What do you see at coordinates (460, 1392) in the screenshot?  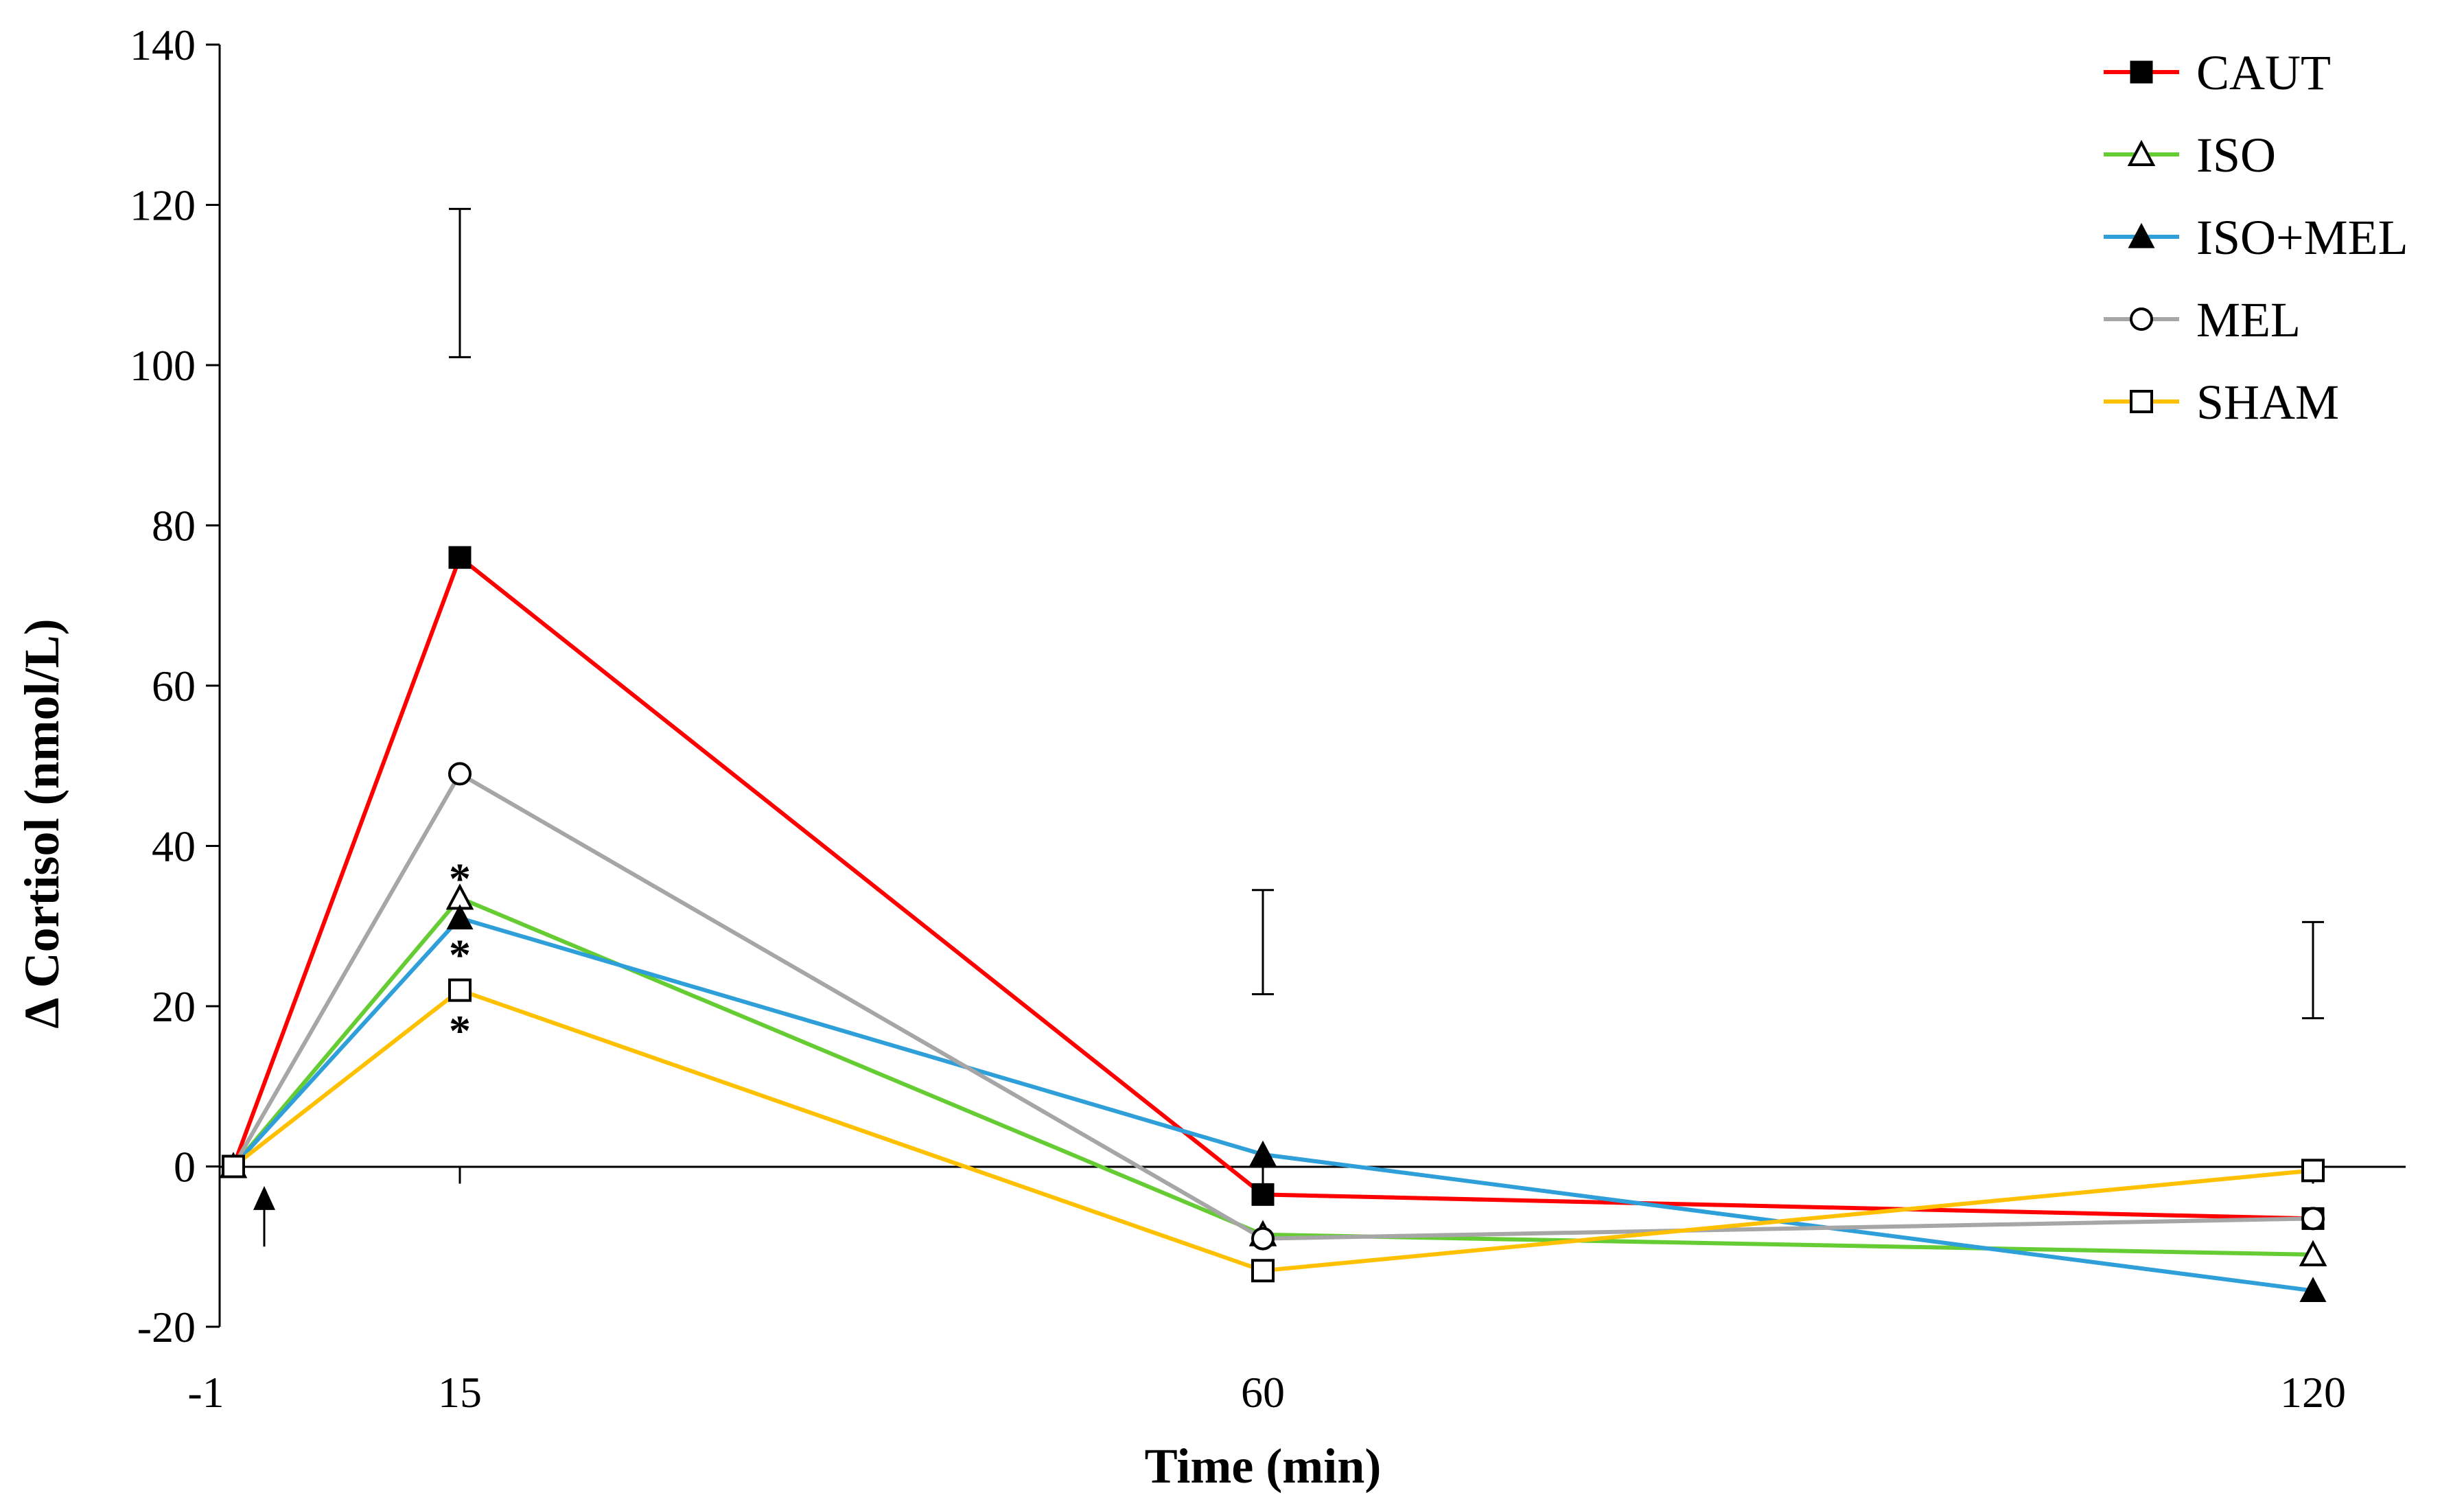 I see `x-tick-label: 15` at bounding box center [460, 1392].